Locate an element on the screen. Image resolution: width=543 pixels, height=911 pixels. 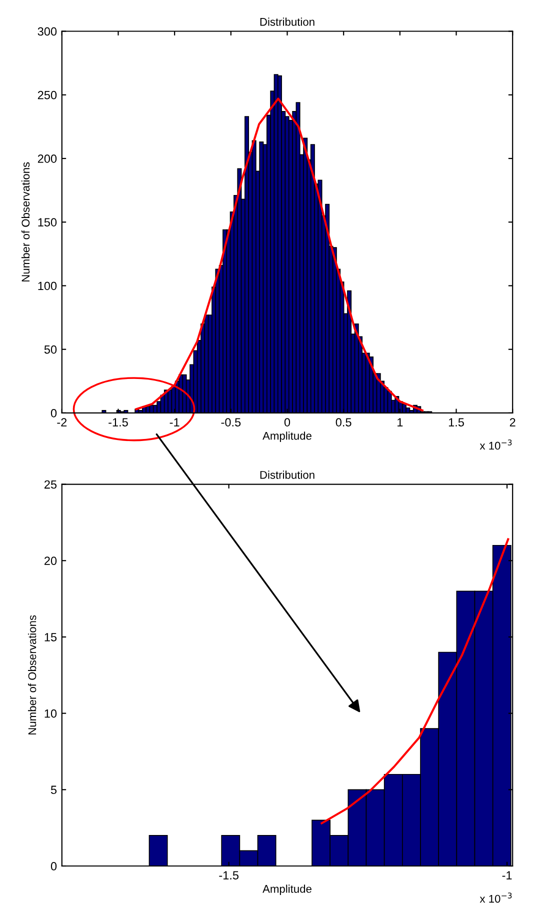
y-tick-label: 10 is located at coordinates (50, 713).